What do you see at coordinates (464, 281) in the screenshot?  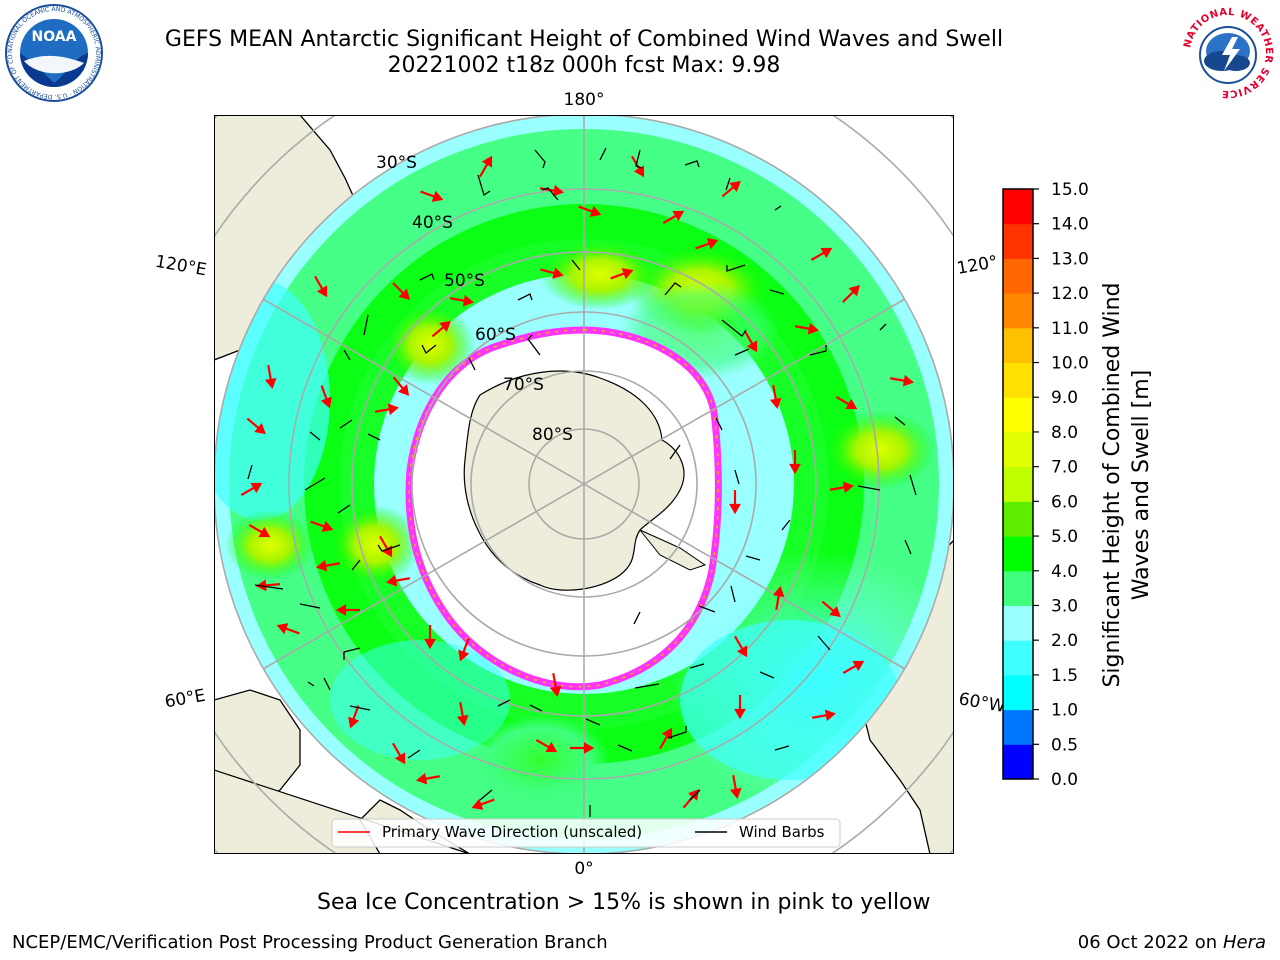 I see `lat-label-50s: 50°S` at bounding box center [464, 281].